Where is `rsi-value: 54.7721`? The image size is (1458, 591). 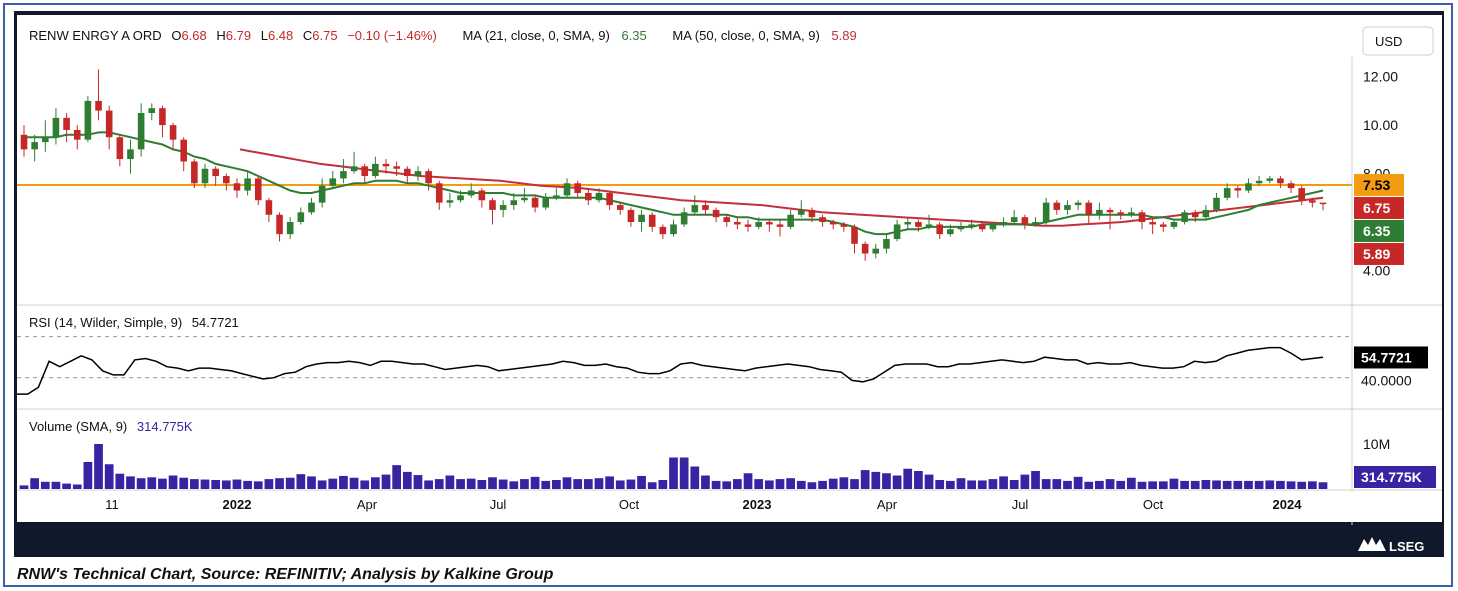
rsi-value: 54.7721 is located at coordinates (215, 322).